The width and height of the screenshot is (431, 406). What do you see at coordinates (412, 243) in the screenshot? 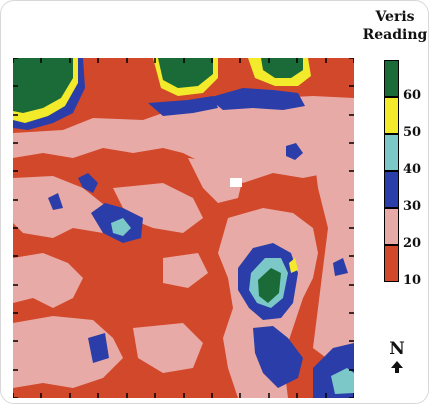
I see `legend-label-20: 20` at bounding box center [412, 243].